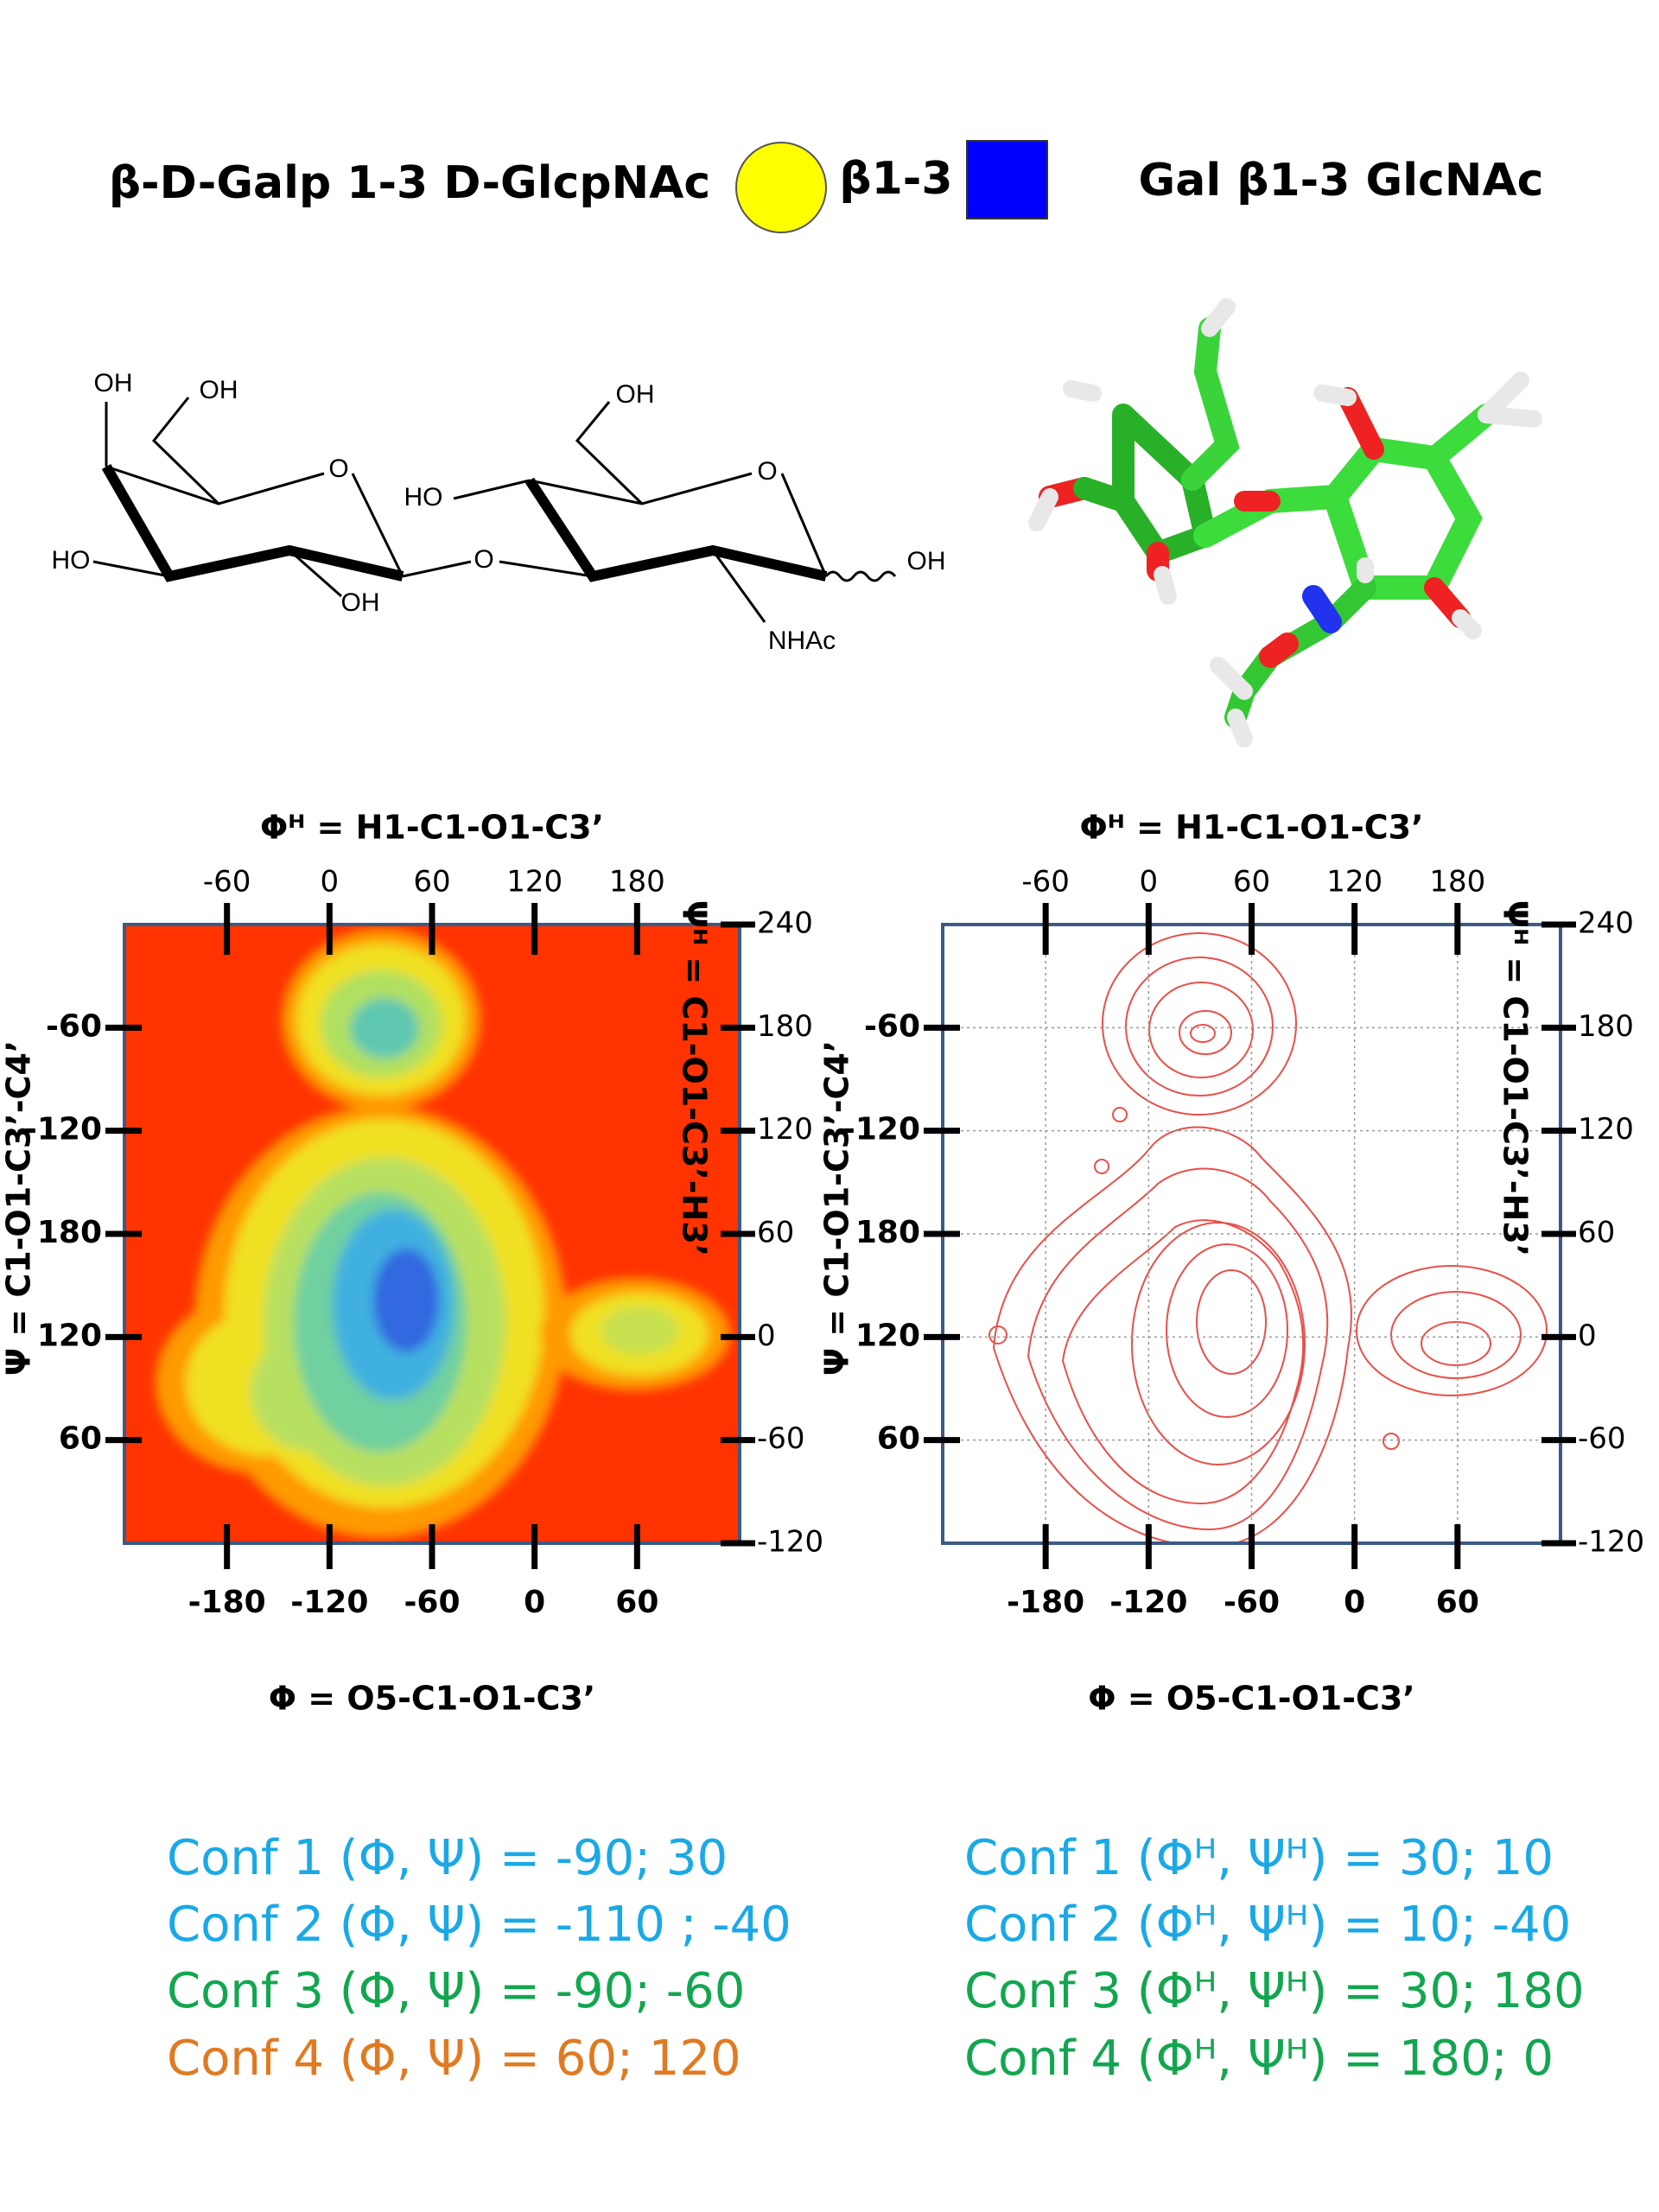  What do you see at coordinates (448, 1858) in the screenshot?
I see `conformation: Conf 1 (Φ, Ψ) = -90; 30` at bounding box center [448, 1858].